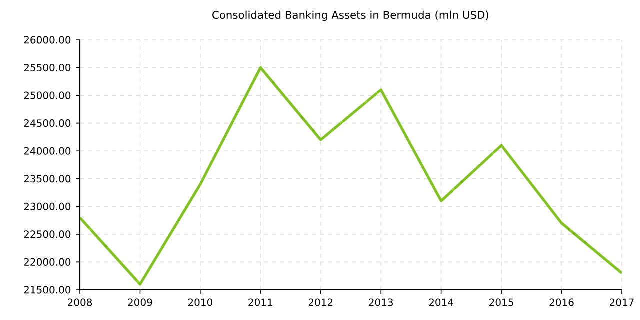 This screenshot has height=320, width=640. What do you see at coordinates (441, 302) in the screenshot?
I see `x-tick-label: 2014` at bounding box center [441, 302].